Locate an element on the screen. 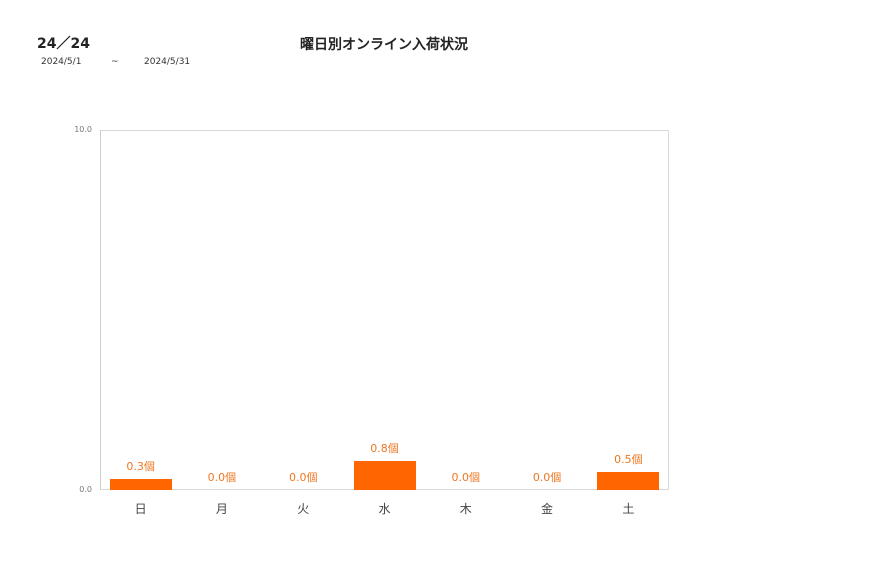 The width and height of the screenshot is (877, 578). y-tick-min: 0.0 is located at coordinates (85, 489).